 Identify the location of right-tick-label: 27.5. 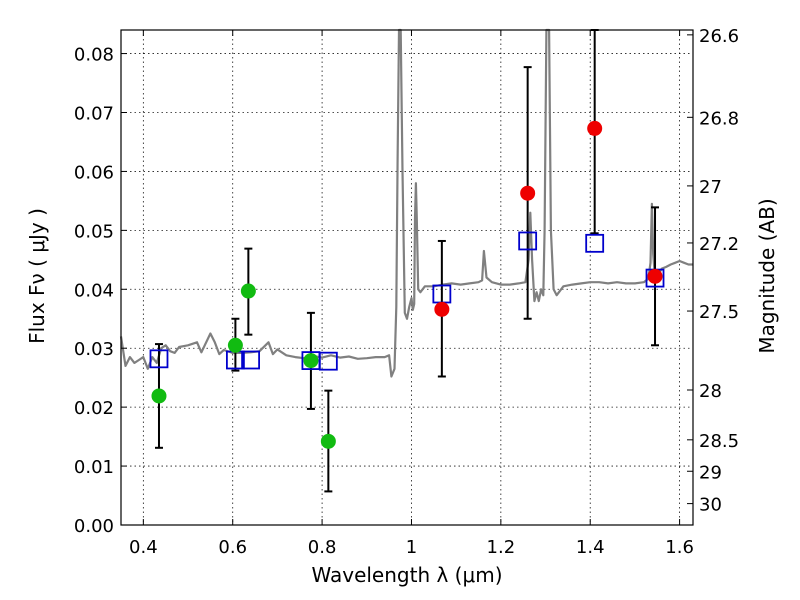
(719, 312).